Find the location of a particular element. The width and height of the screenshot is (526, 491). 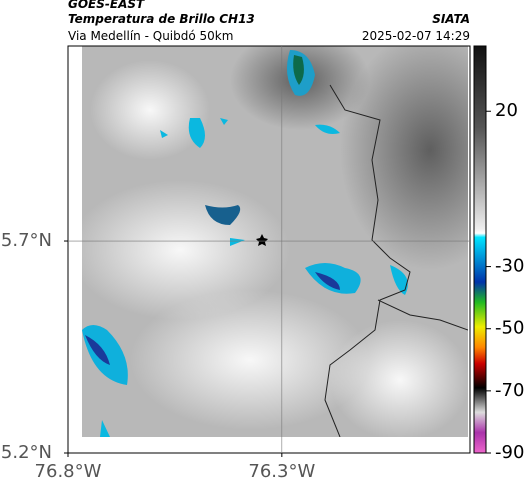

title: GOES-EAST is located at coordinates (106, 5).